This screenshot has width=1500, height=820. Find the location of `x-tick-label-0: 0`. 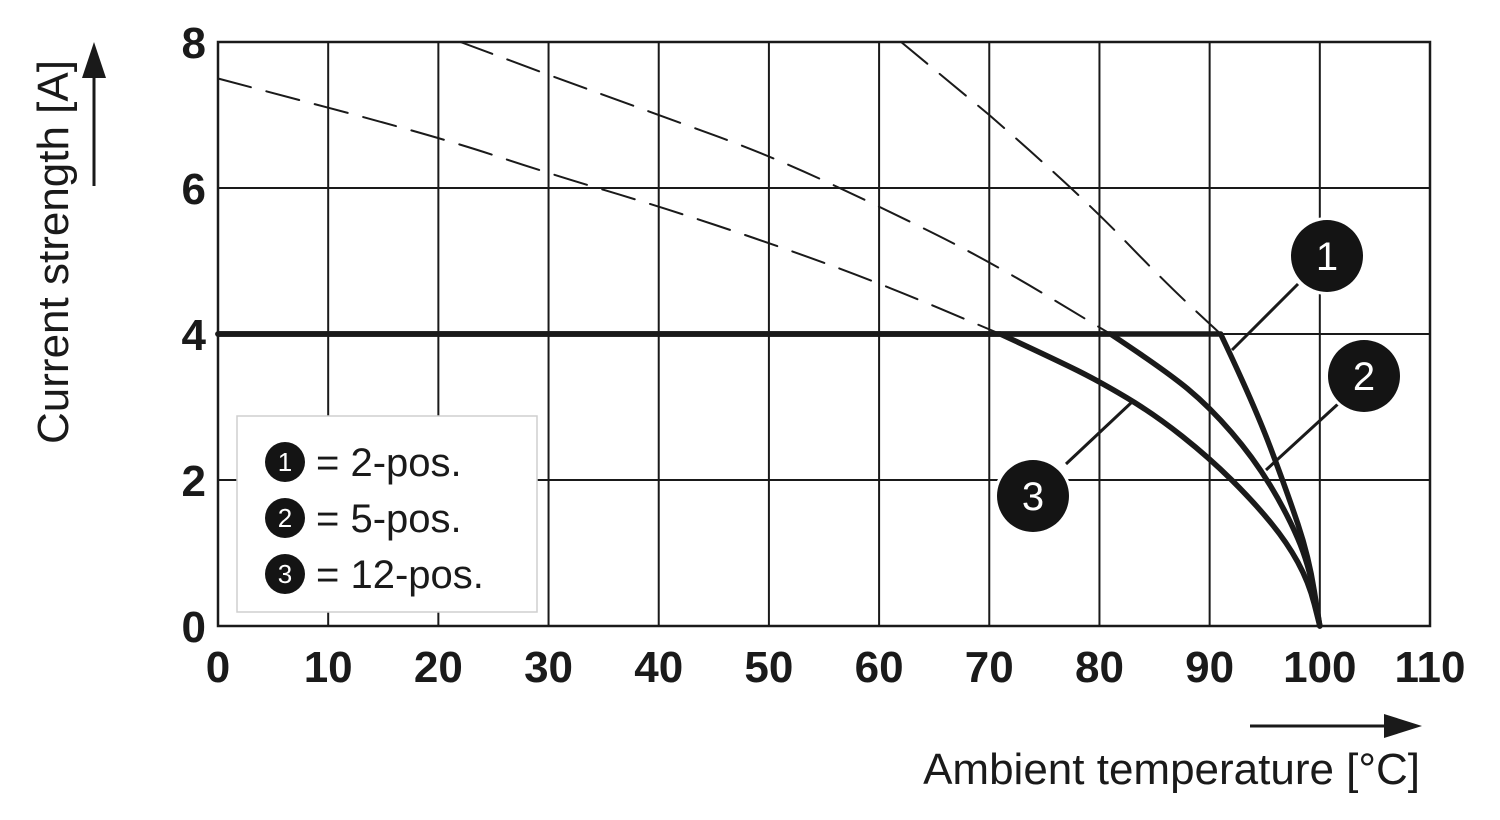

x-tick-label-0: 0 is located at coordinates (218, 667).